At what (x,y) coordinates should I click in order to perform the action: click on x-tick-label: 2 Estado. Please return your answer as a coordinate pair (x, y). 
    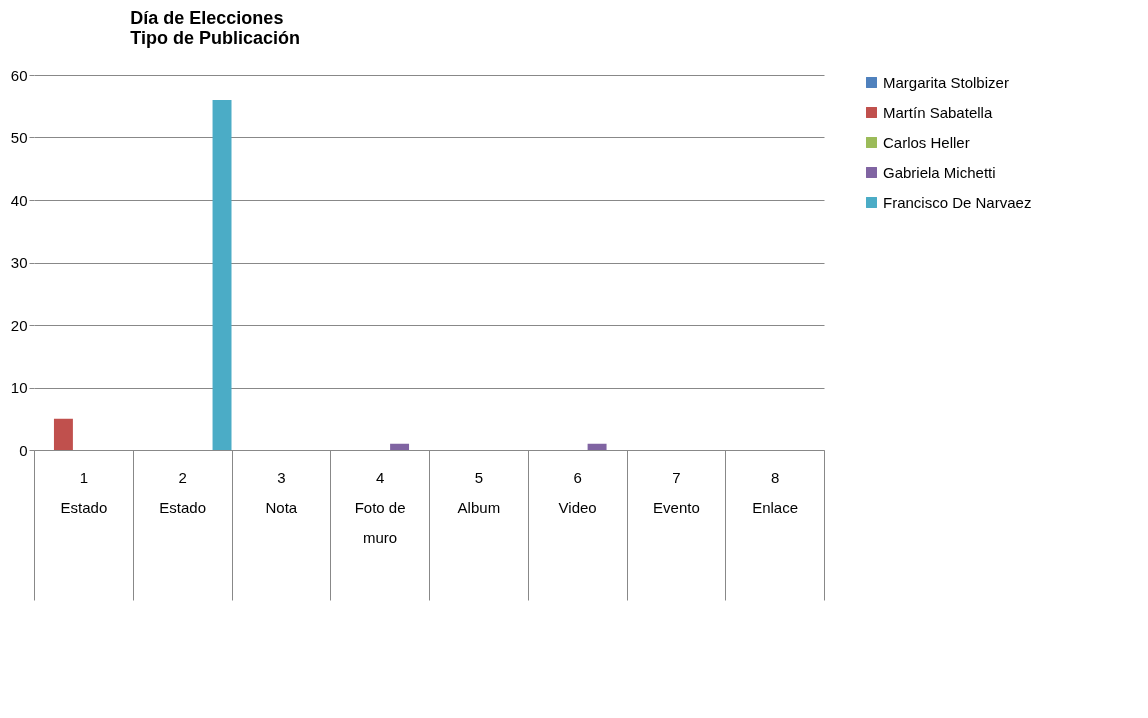
    Looking at the image, I should click on (182, 492).